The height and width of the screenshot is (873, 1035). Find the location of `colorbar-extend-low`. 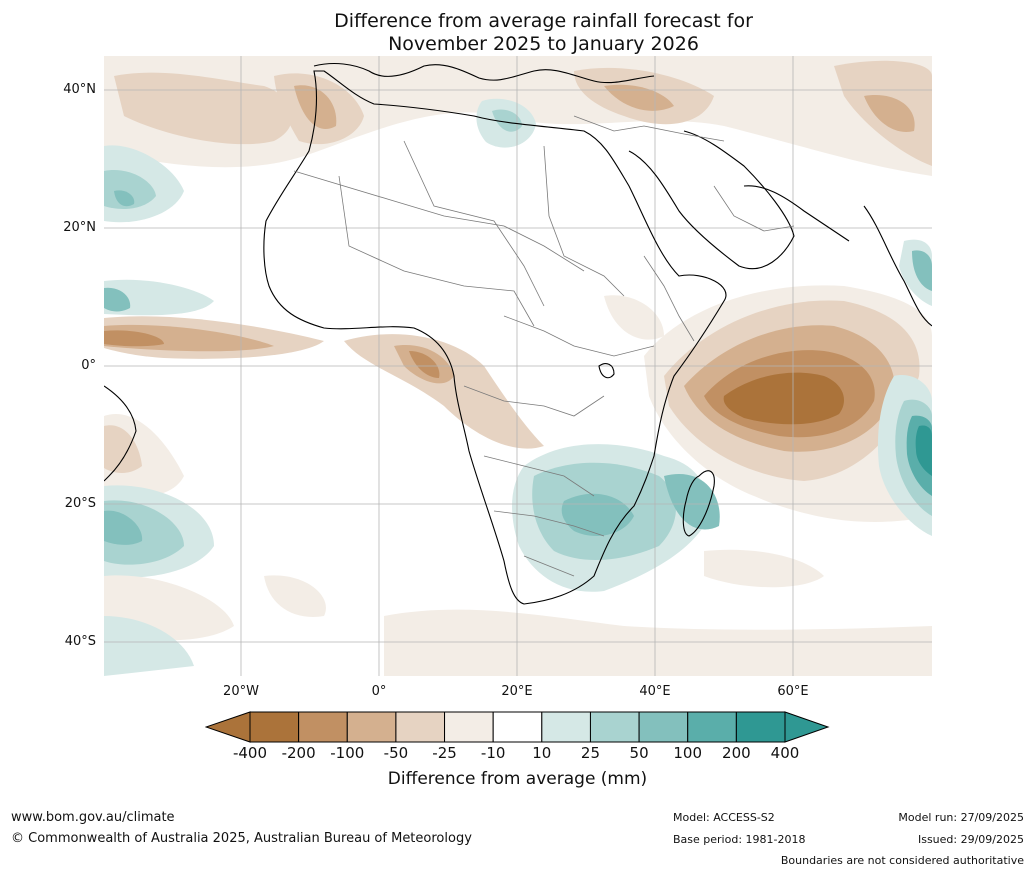

colorbar-extend-low is located at coordinates (228, 727).